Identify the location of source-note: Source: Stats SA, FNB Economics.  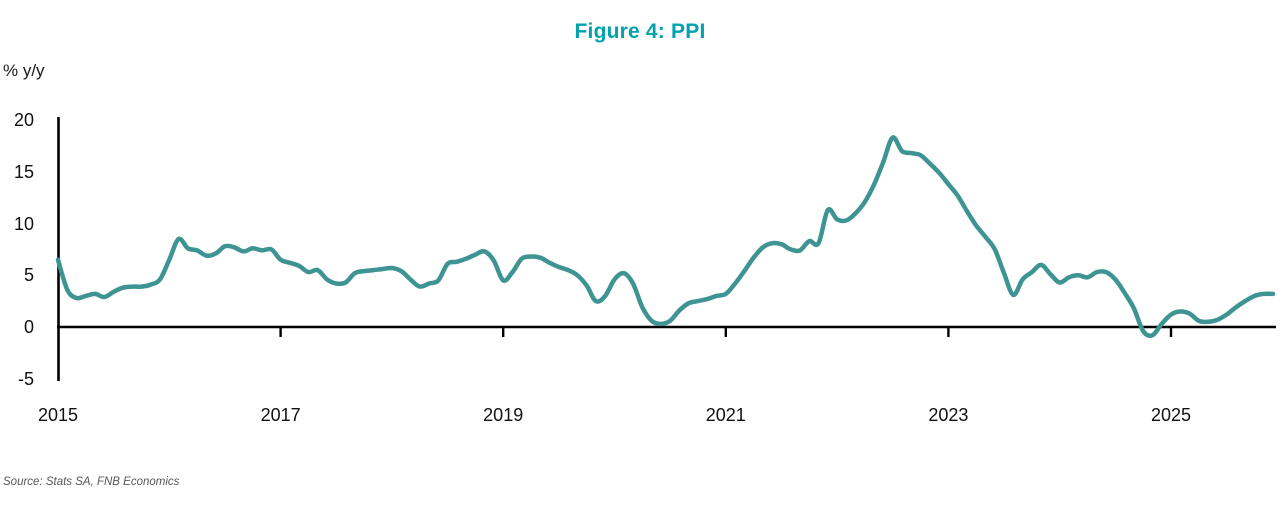
(91, 482).